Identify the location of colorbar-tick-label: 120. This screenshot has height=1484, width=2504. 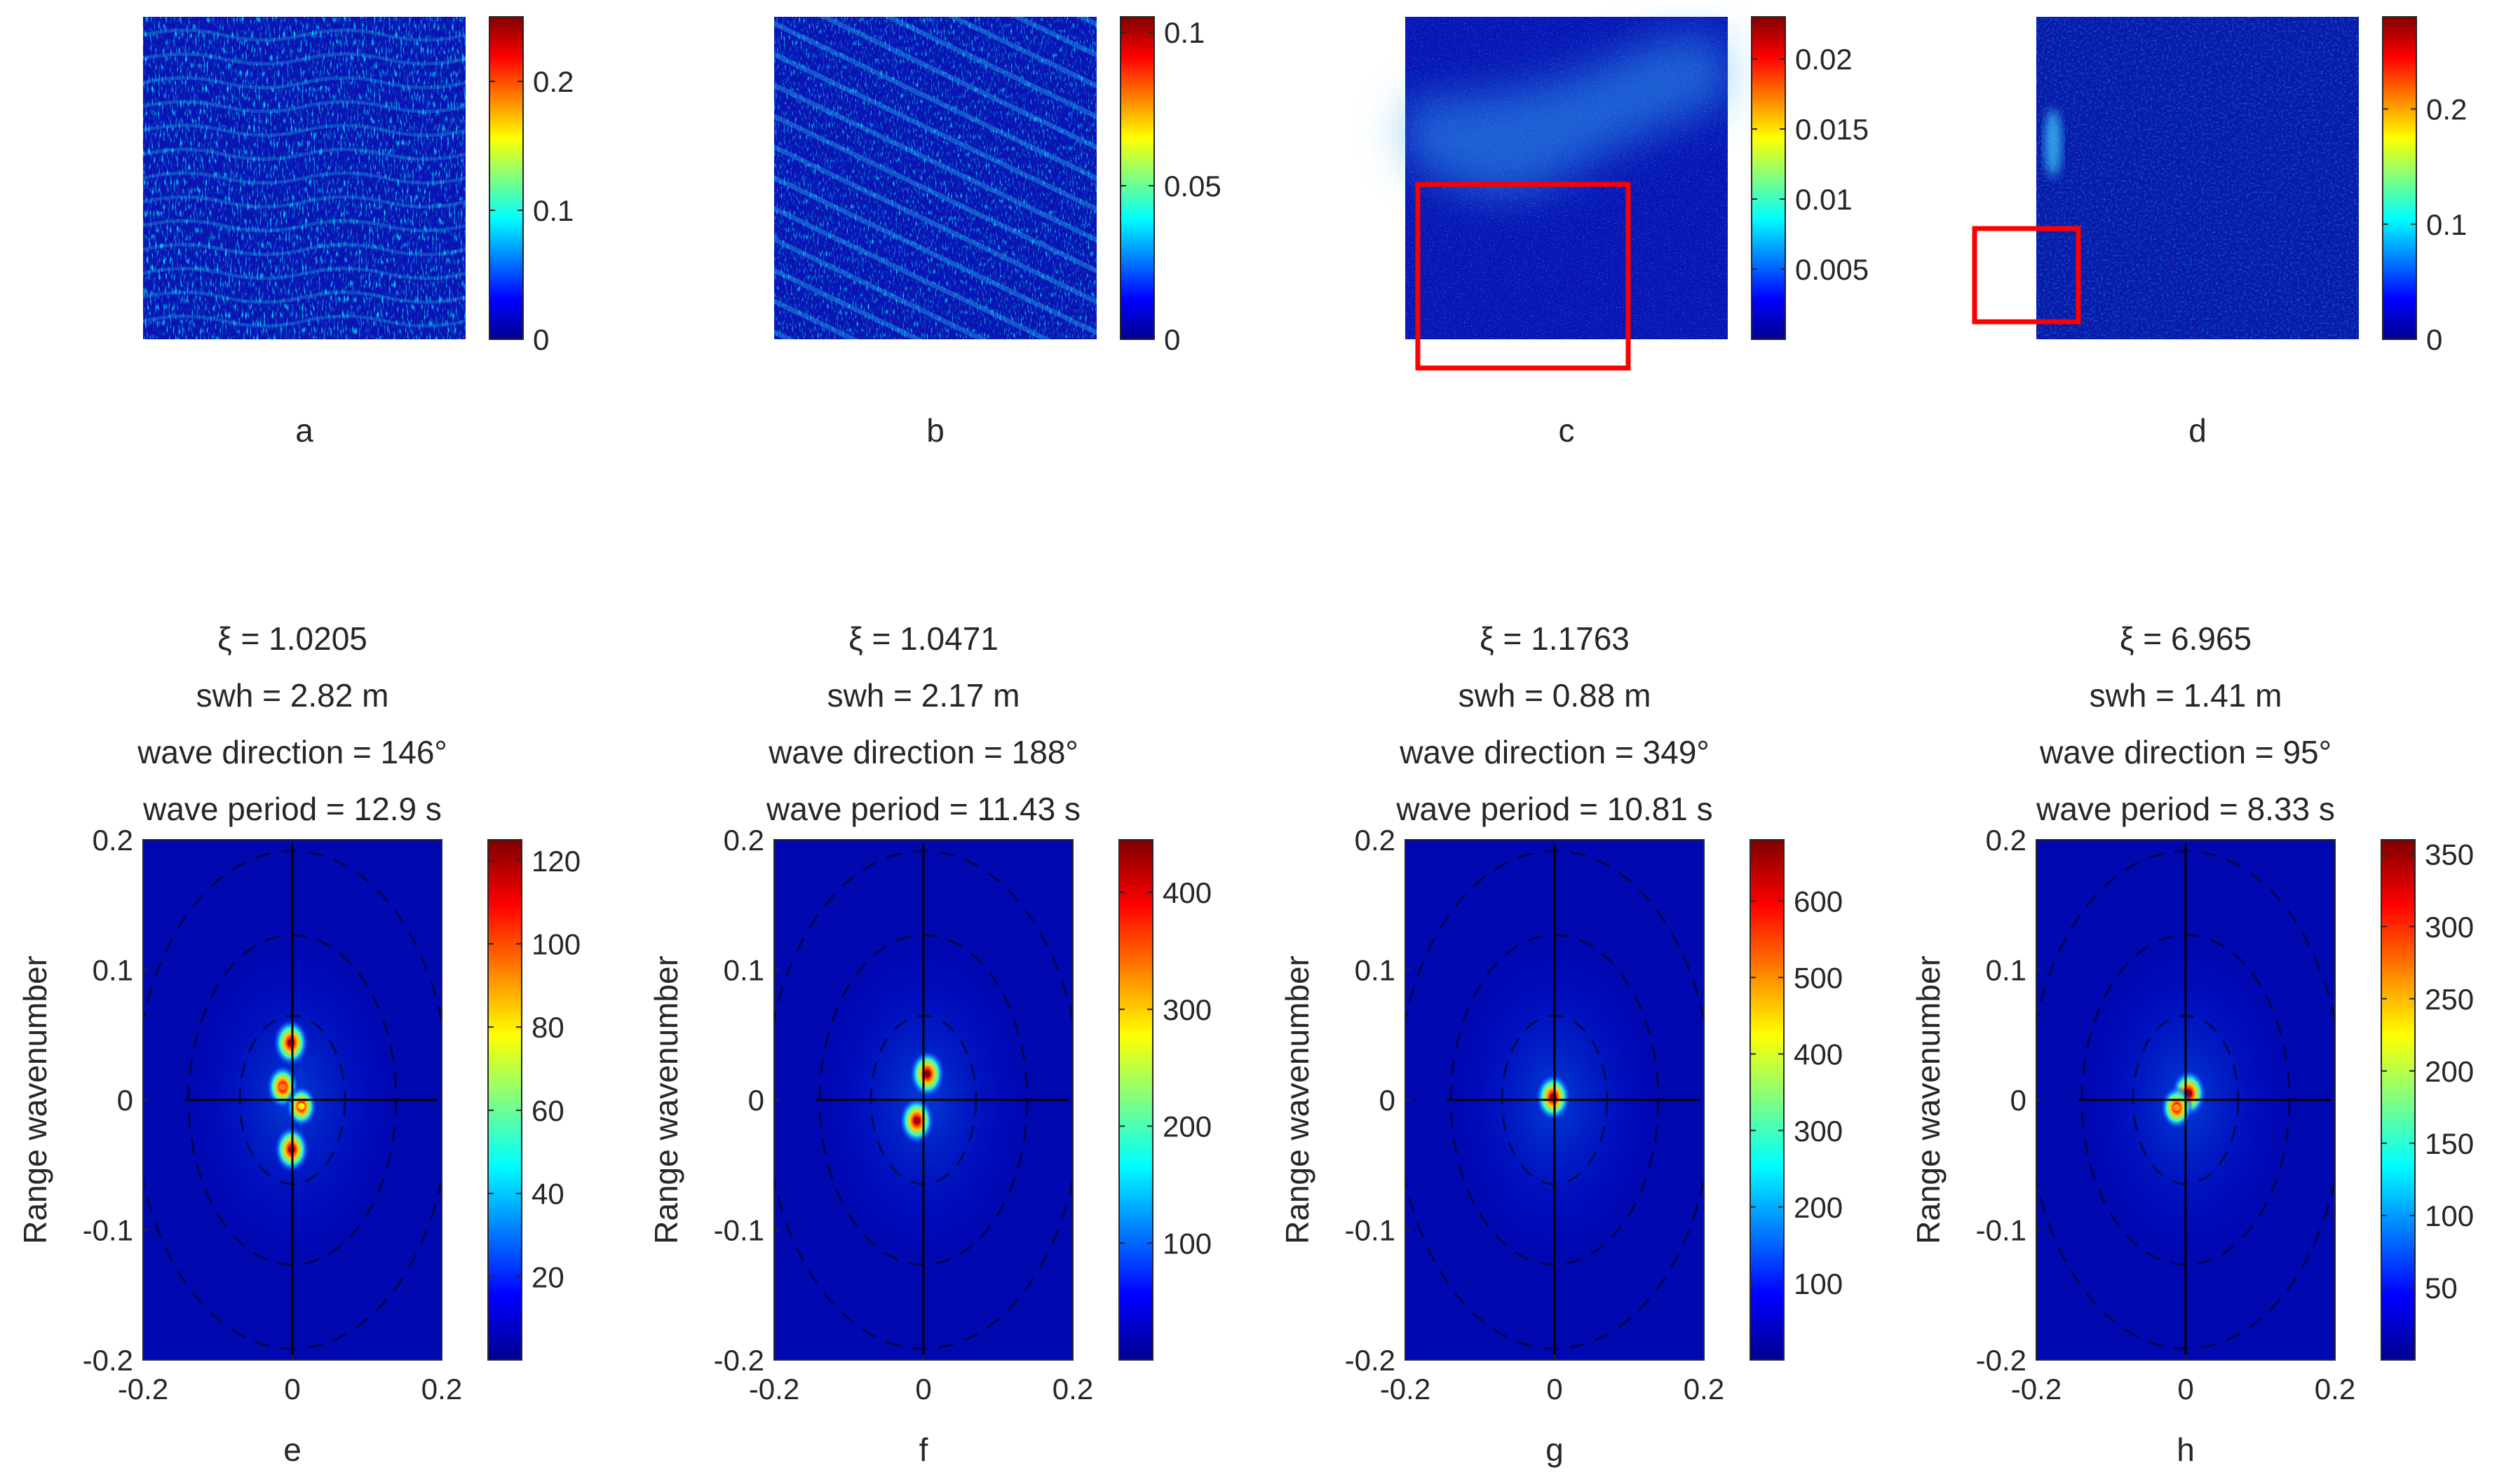
(556, 861).